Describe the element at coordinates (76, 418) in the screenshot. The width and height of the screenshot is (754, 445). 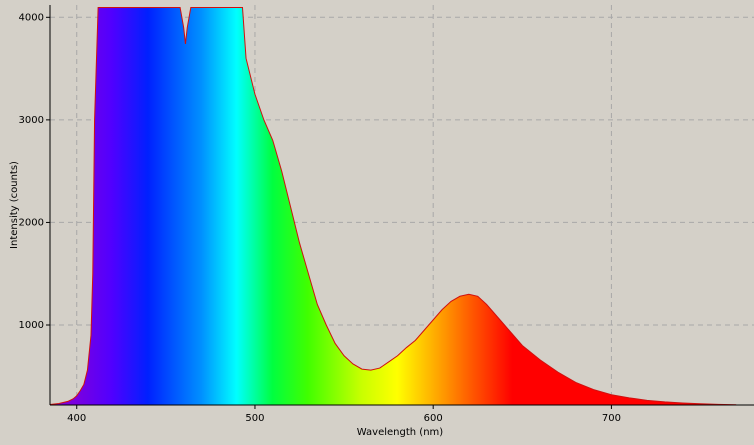
I see `x-tick-label: 400` at that location.